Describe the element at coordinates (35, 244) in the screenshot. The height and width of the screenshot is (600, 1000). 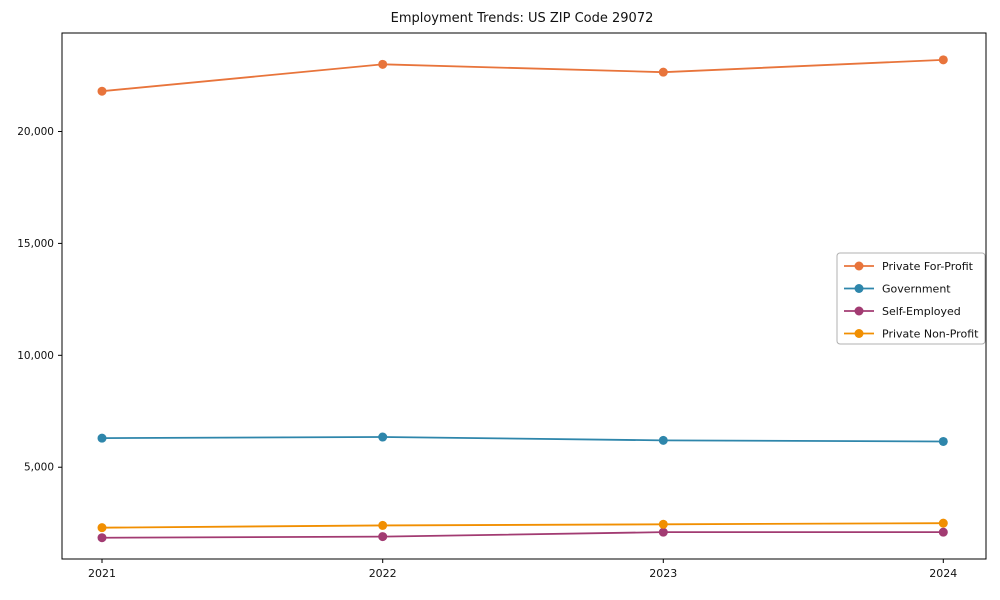
I see `y-tick-label: 15,000` at that location.